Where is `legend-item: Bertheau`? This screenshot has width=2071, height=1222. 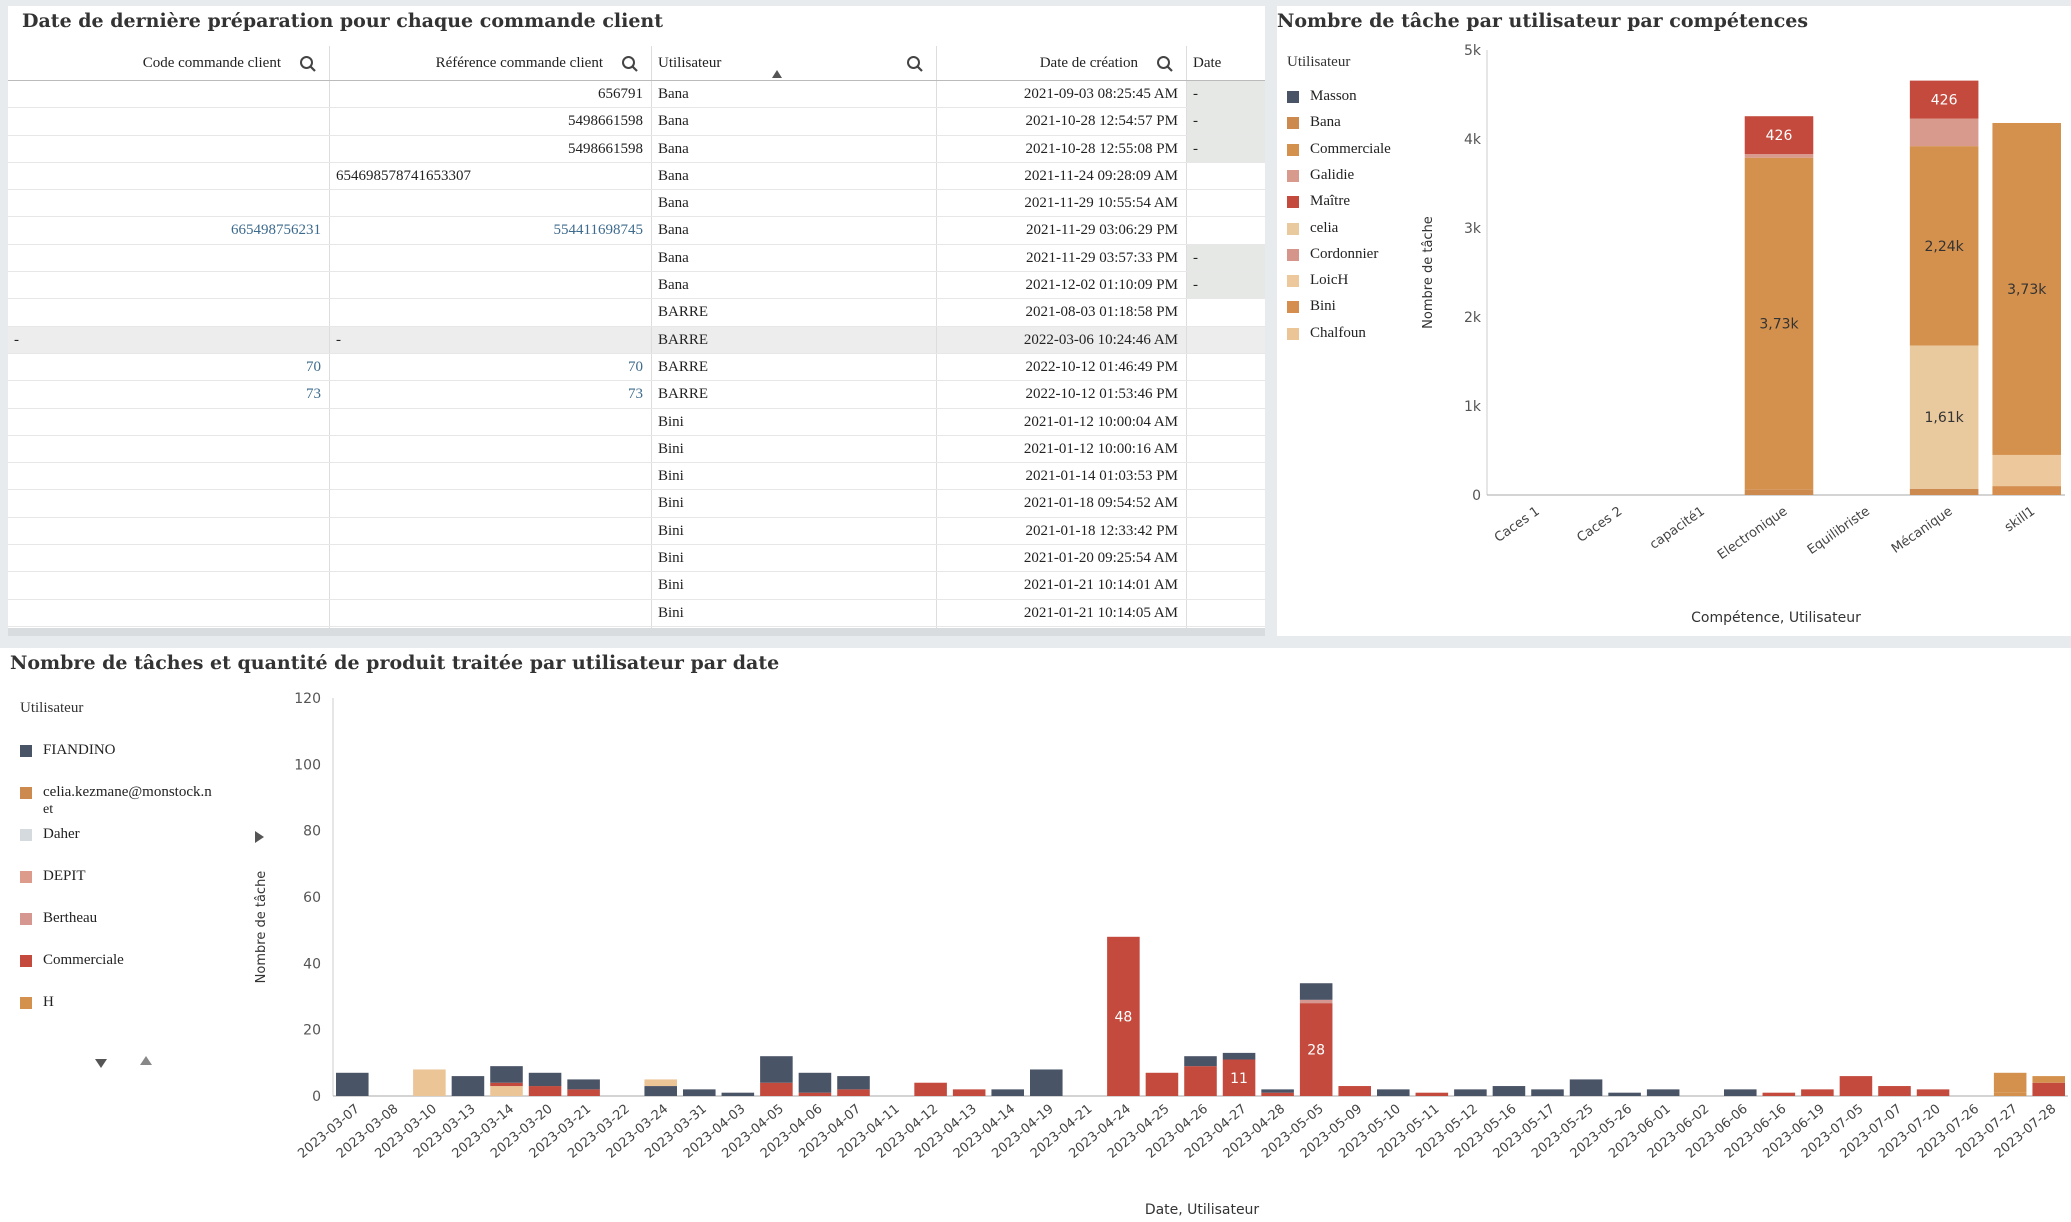 legend-item: Bertheau is located at coordinates (58, 918).